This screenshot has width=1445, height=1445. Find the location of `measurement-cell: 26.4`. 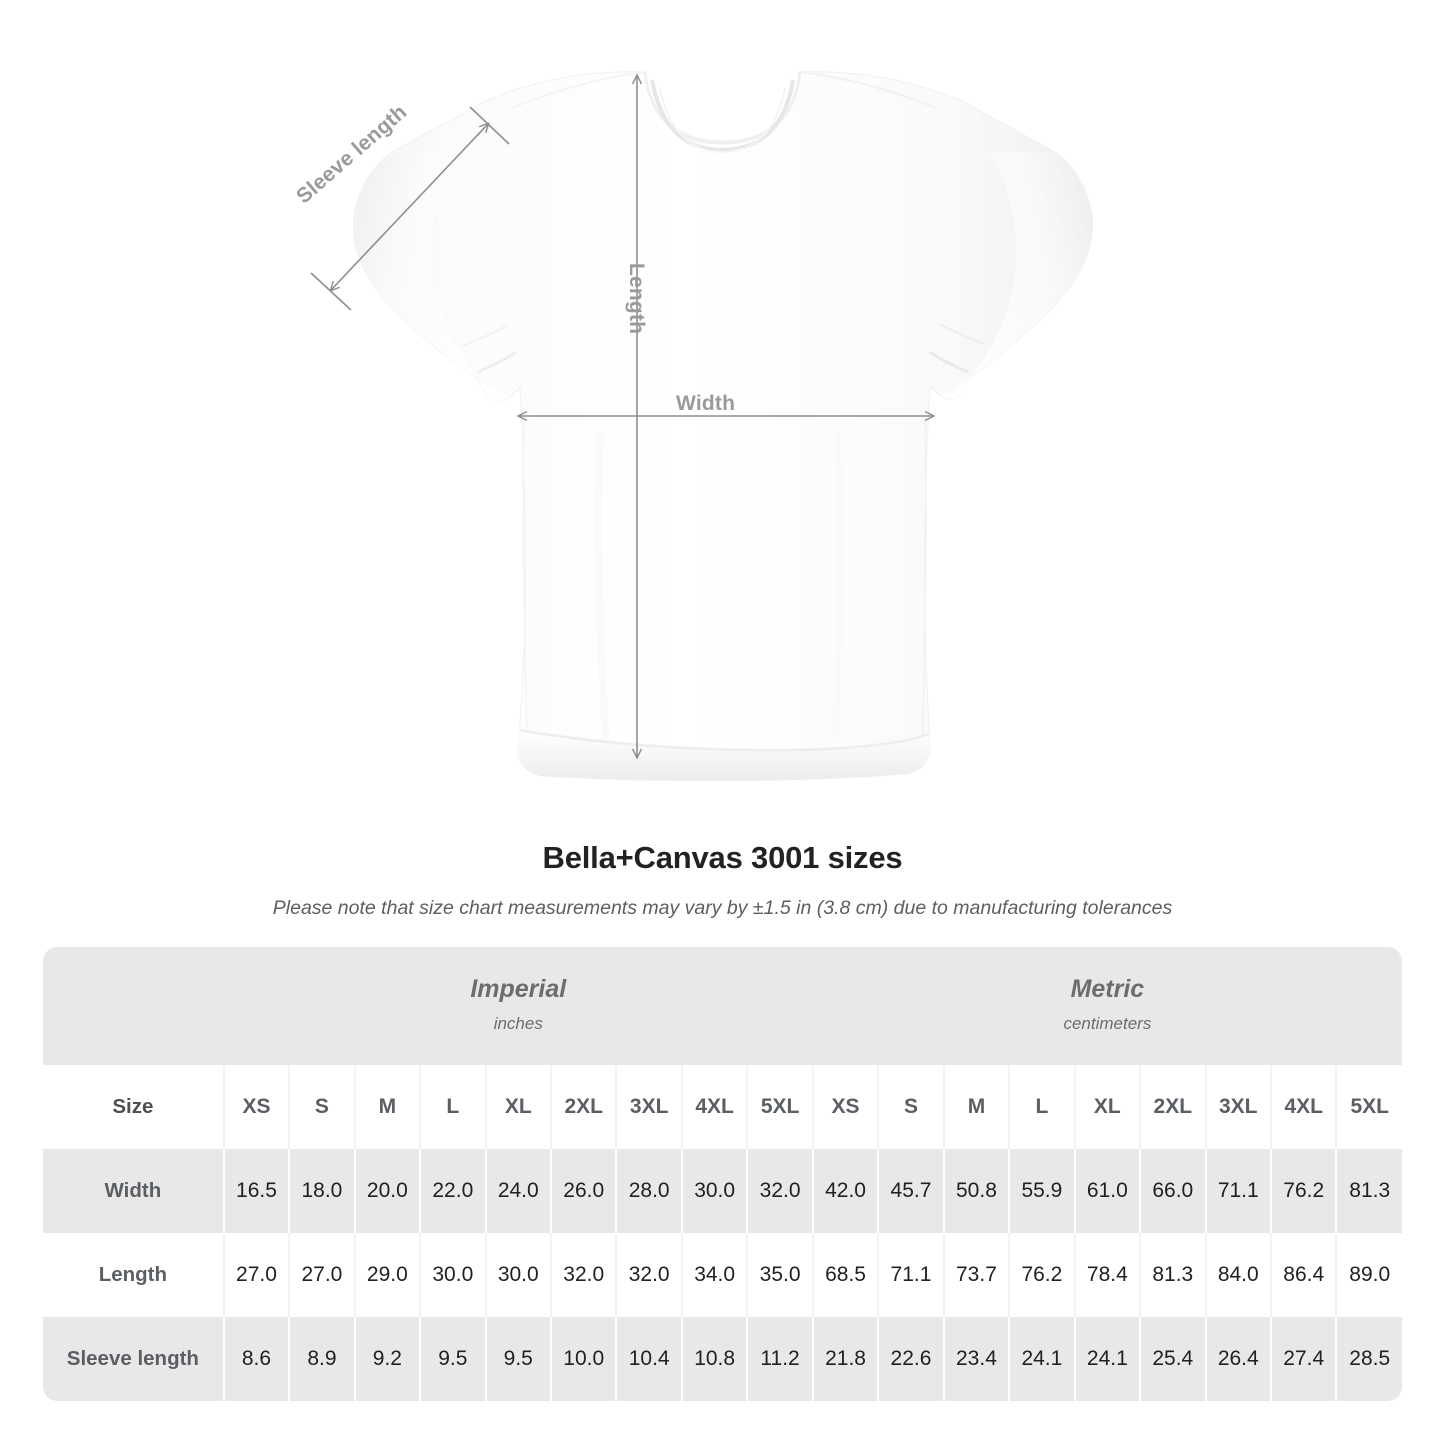

measurement-cell: 26.4 is located at coordinates (1237, 1359).